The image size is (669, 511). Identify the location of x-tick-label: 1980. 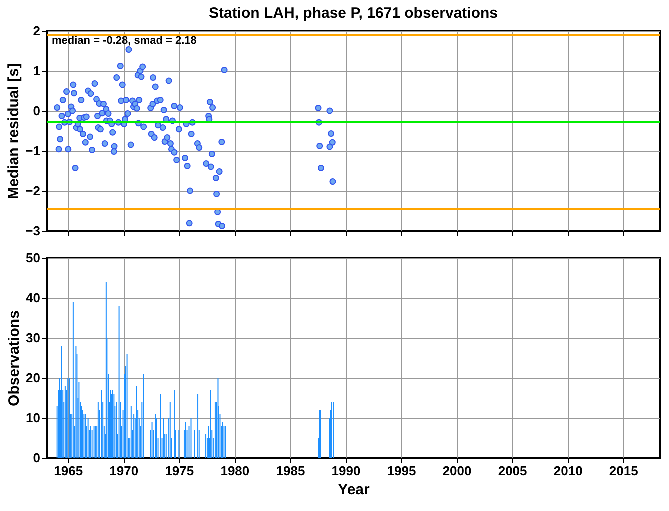
(235, 471).